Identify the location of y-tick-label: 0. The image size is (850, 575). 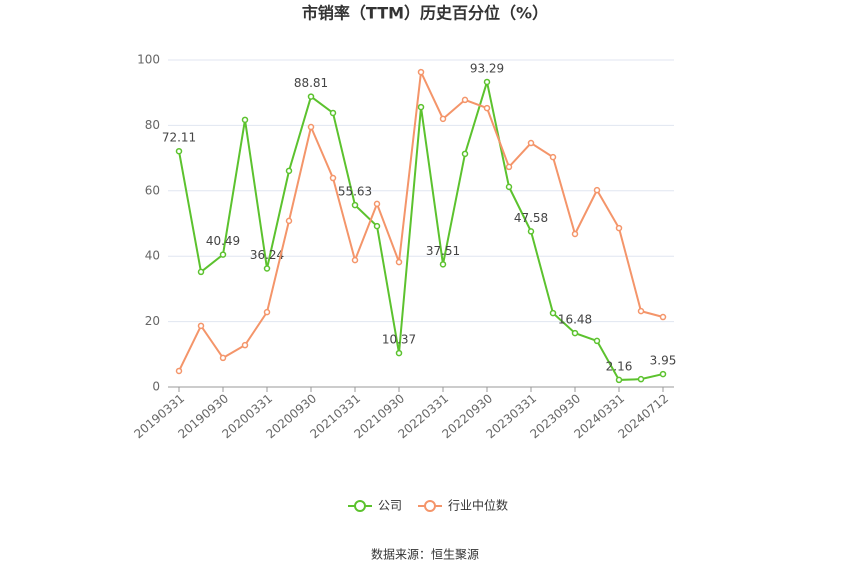
(156, 387).